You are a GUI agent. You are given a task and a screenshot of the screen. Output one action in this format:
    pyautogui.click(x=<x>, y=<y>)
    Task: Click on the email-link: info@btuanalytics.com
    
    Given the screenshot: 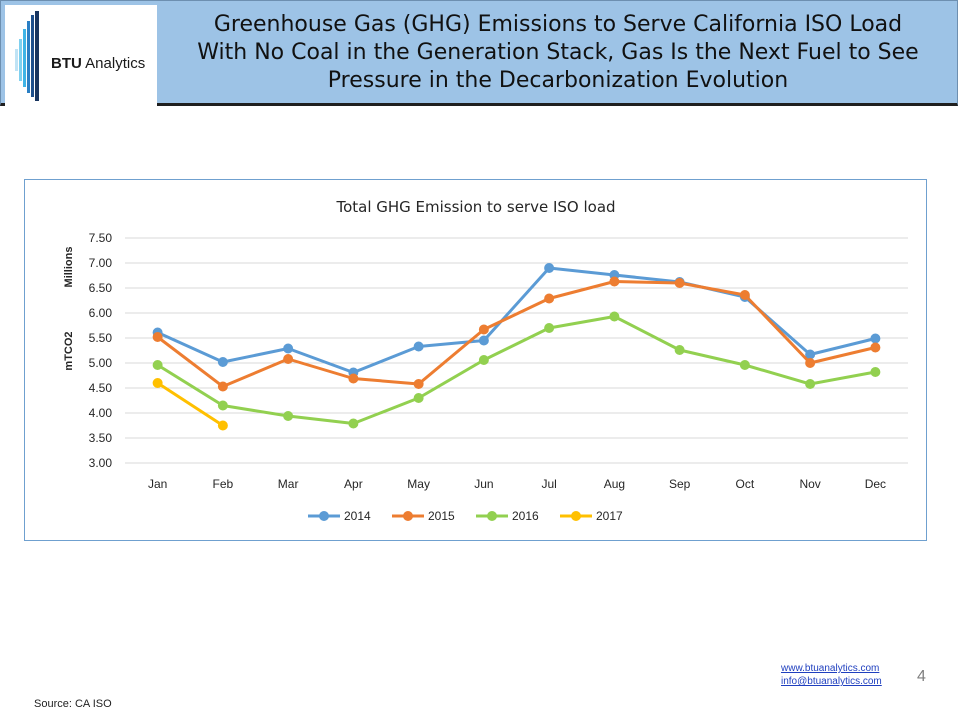 What is the action you would take?
    pyautogui.click(x=831, y=681)
    